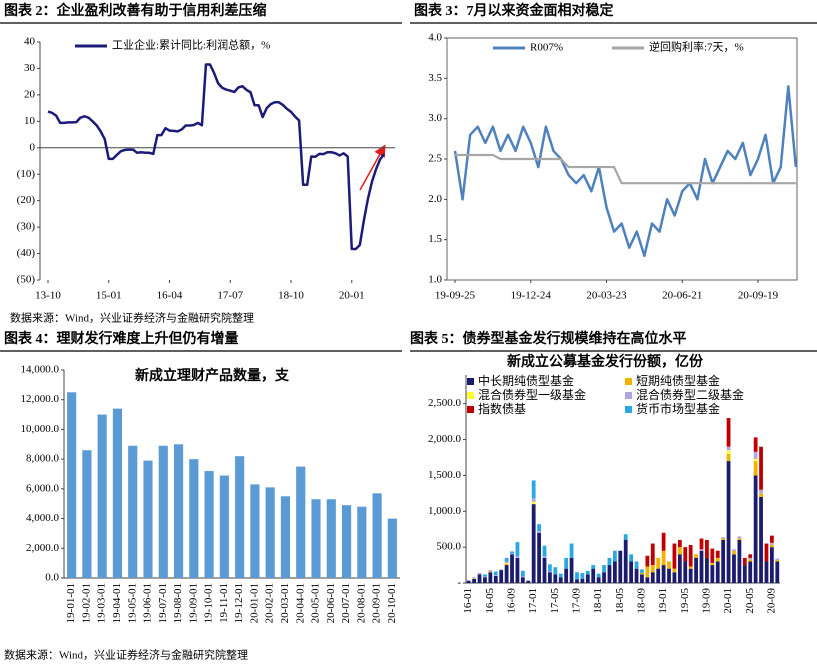 This screenshot has width=817, height=664. I want to click on x-tick-label: 20-01-01, so click(254, 603).